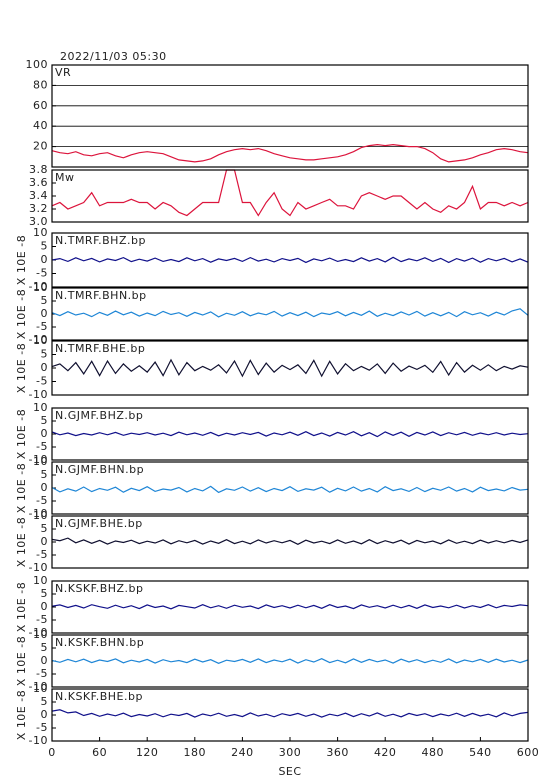 Image resolution: width=554 pixels, height=781 pixels. I want to click on y-tick-label: 3.0, so click(38, 221).